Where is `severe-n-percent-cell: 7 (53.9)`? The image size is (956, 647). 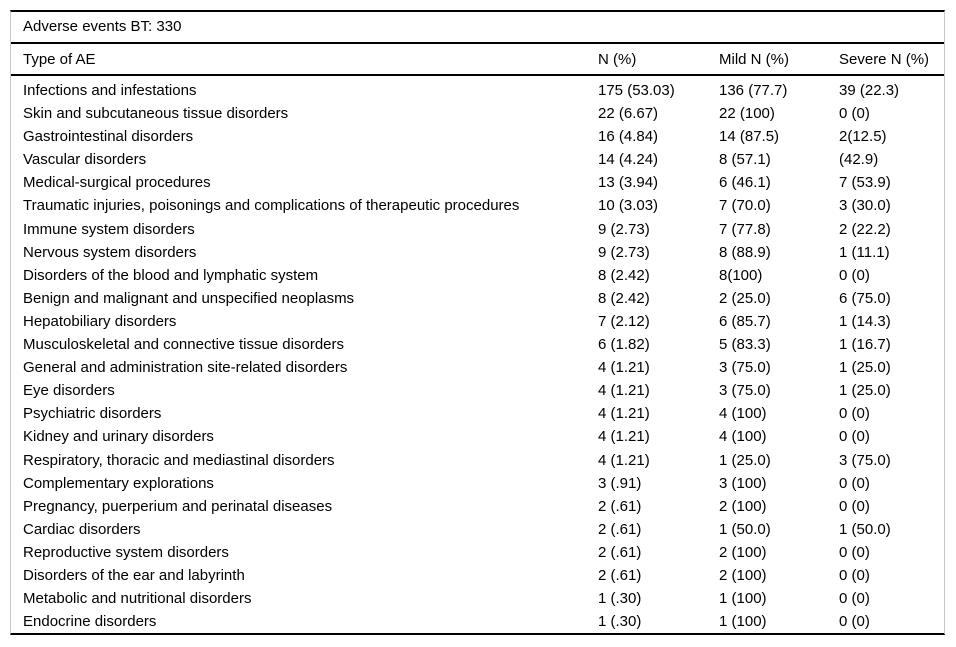
severe-n-percent-cell: 7 (53.9) is located at coordinates (865, 183).